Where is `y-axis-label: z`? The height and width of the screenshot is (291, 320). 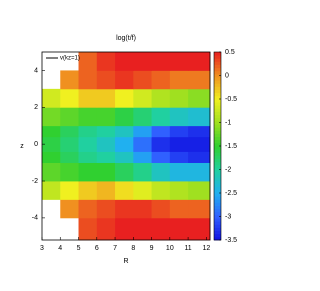 y-axis-label: z is located at coordinates (22, 146).